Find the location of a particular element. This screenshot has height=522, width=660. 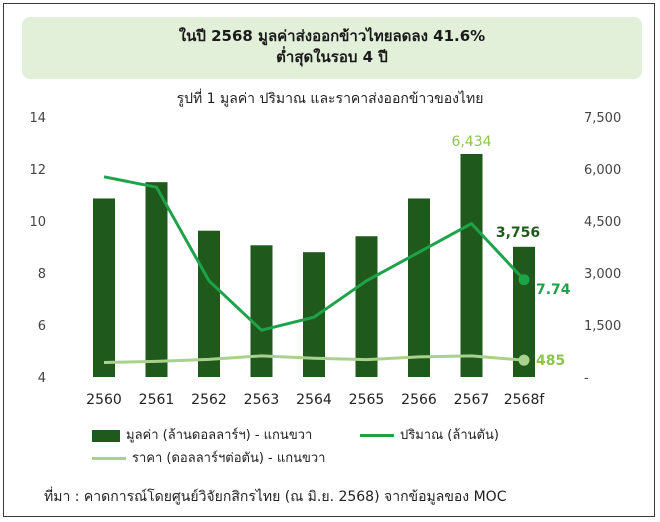

price-line is located at coordinates (314, 359).